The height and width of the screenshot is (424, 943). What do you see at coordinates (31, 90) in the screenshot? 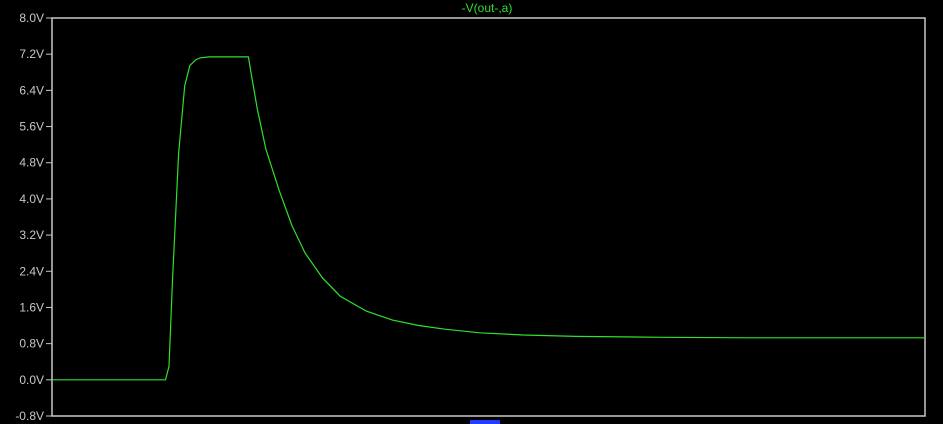
I see `y-tick-label: 6.4V` at bounding box center [31, 90].